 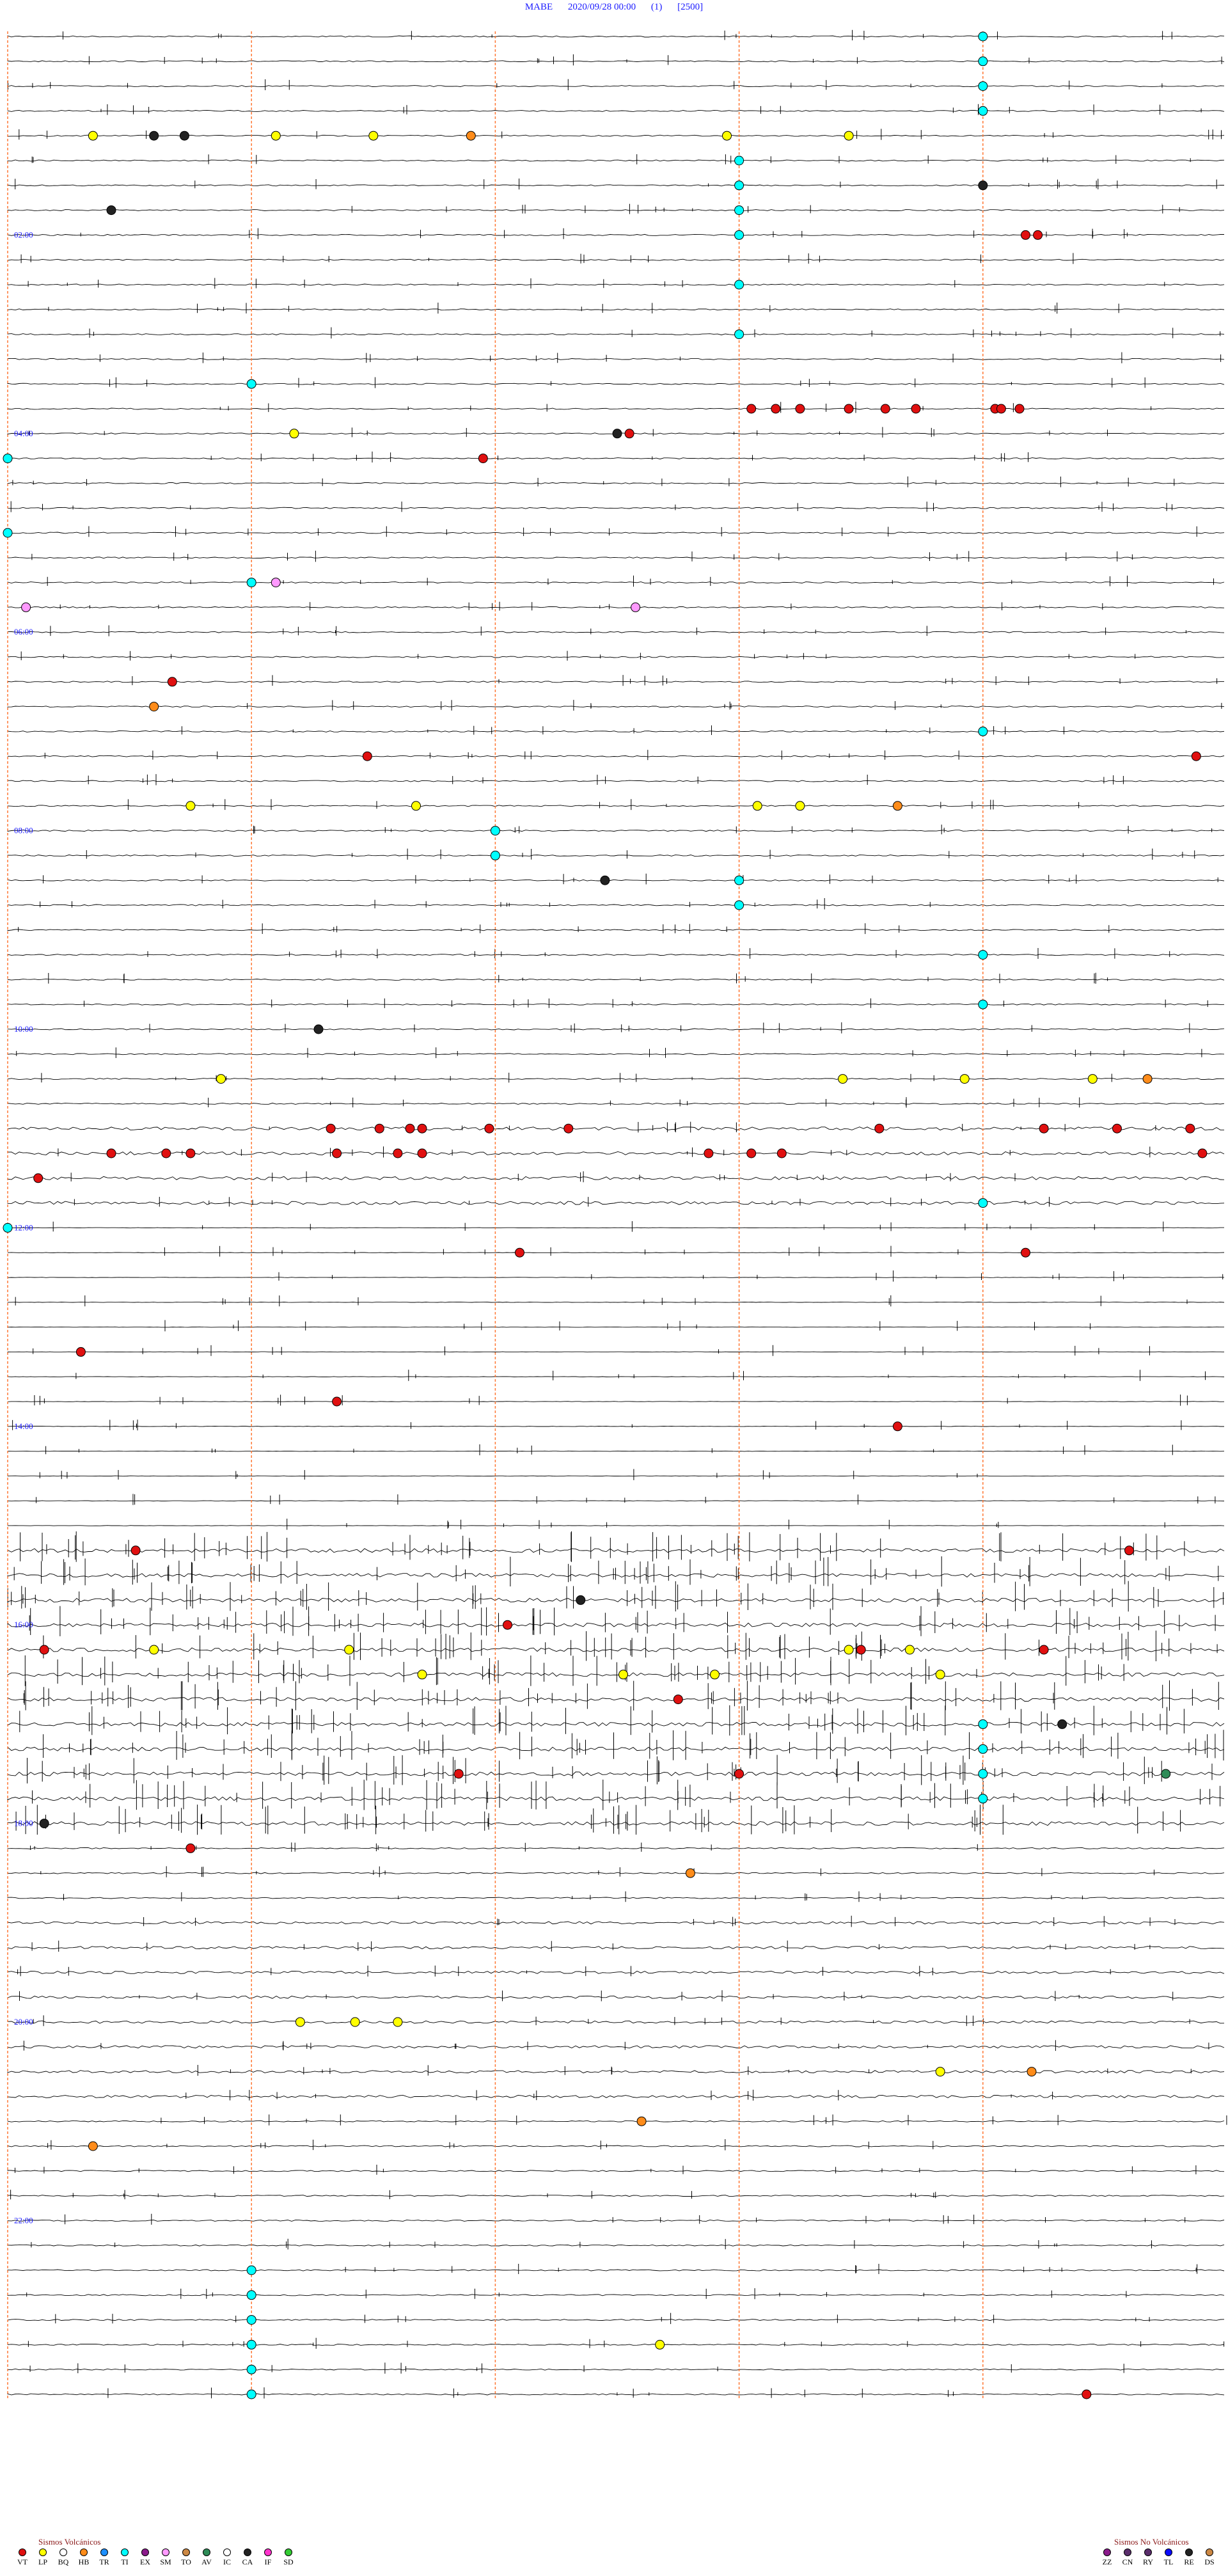 I want to click on hour-label: 06:00, so click(x=23, y=631).